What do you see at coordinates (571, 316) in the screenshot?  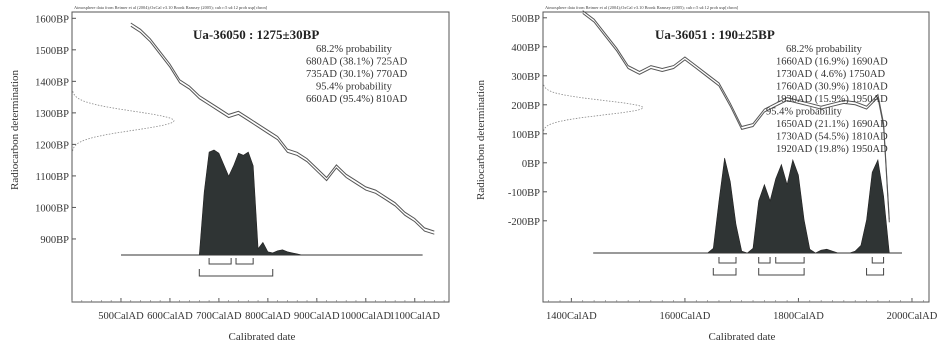 I see `x-tick-label-0: 1400CalAD` at bounding box center [571, 316].